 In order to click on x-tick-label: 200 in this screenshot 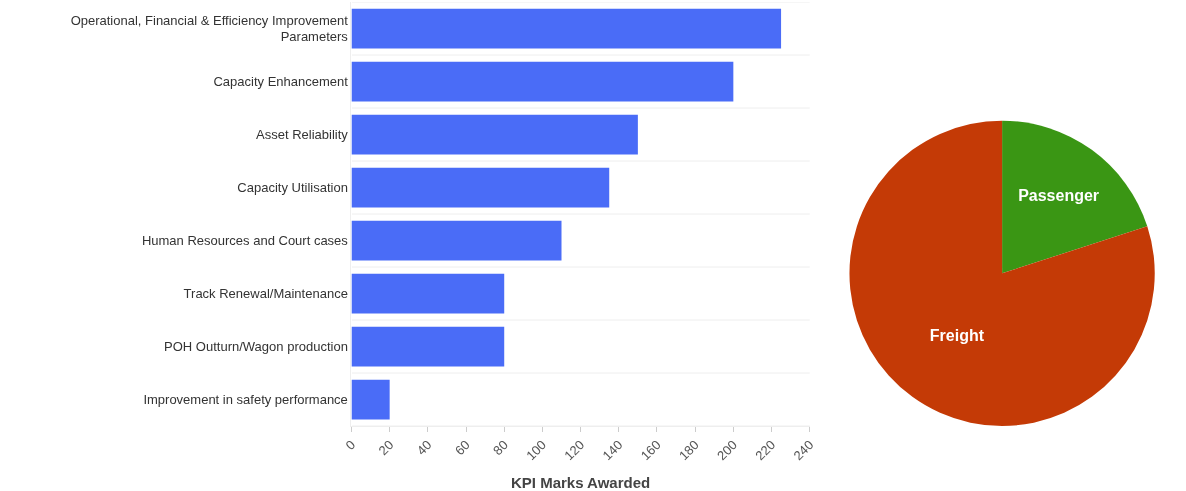, I will do `click(727, 450)`.